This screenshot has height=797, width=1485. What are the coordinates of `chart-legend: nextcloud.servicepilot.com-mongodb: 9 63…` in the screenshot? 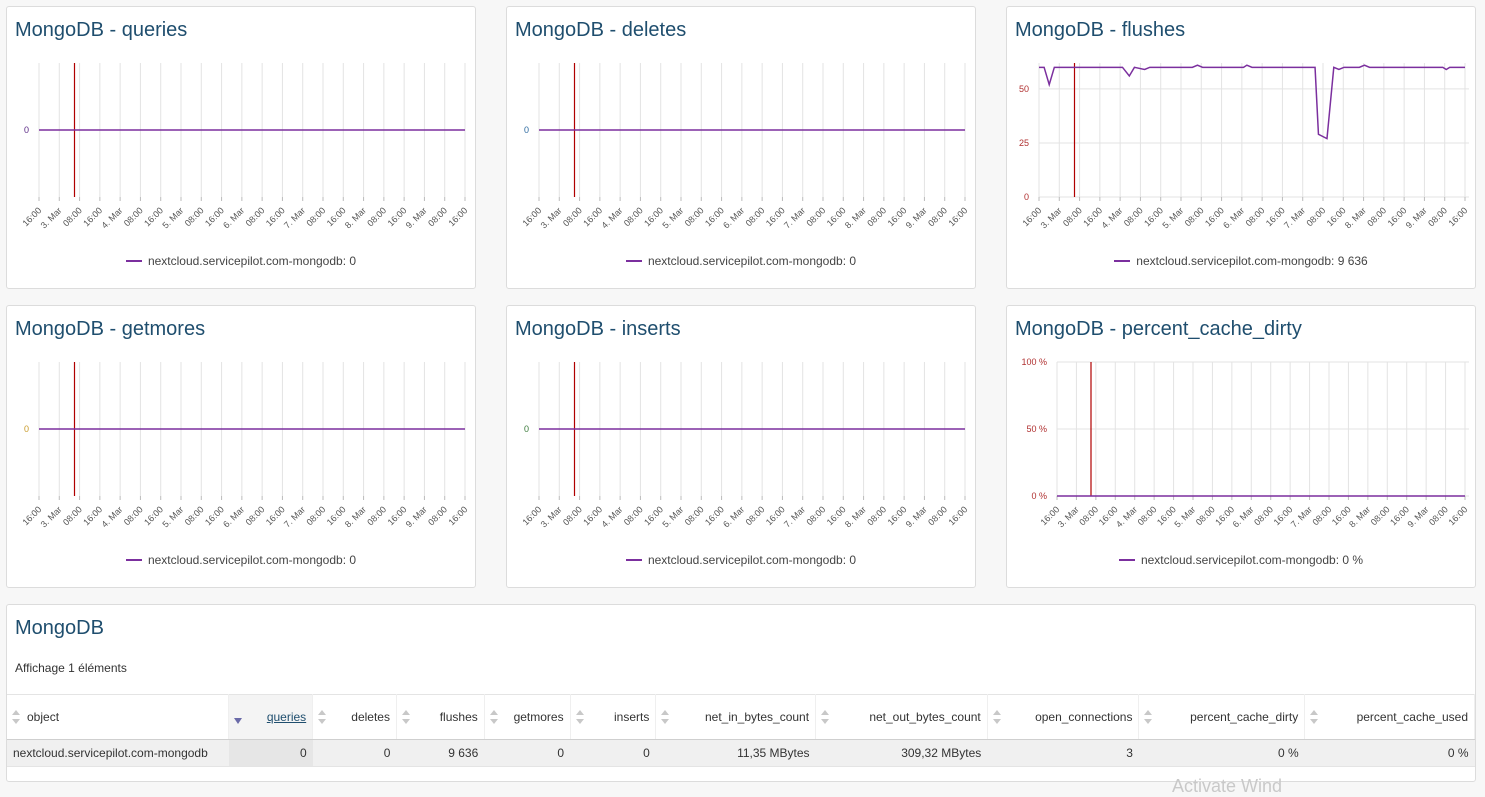 It's located at (1241, 261).